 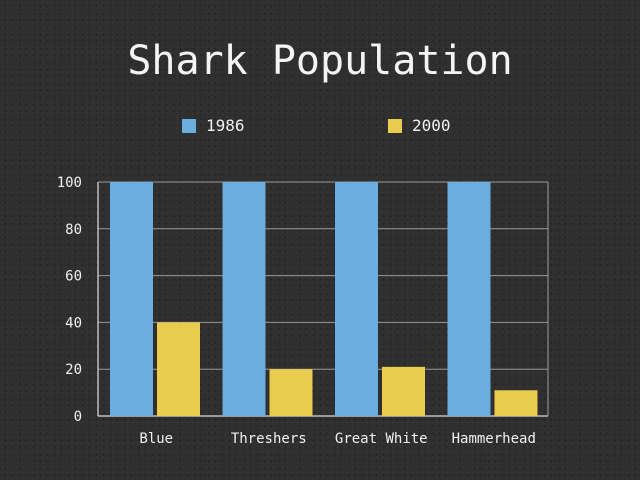 I want to click on y-tick-label: 60, so click(x=73, y=277).